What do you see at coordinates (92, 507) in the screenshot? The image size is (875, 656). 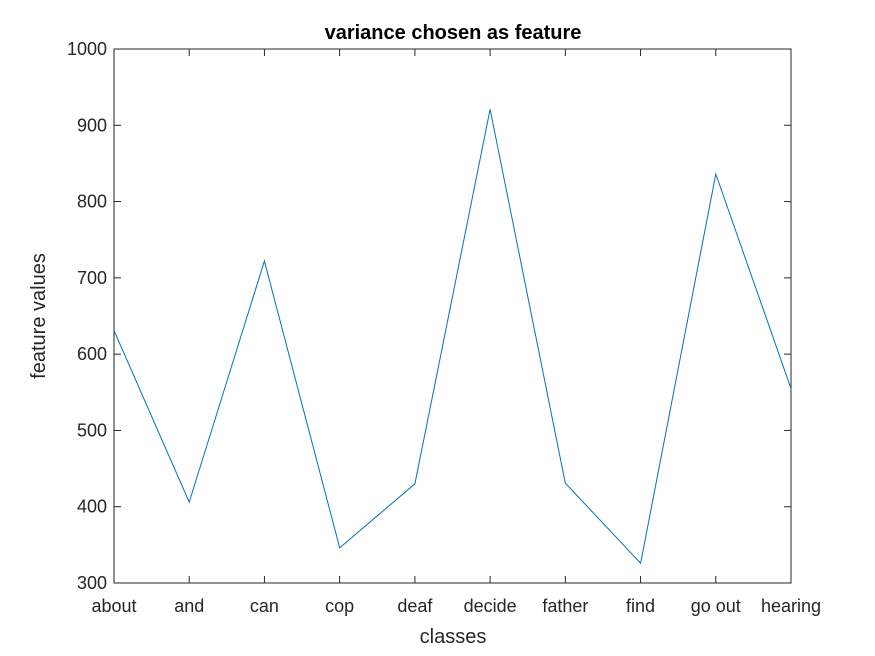 I see `y-tick-label: 400` at bounding box center [92, 507].